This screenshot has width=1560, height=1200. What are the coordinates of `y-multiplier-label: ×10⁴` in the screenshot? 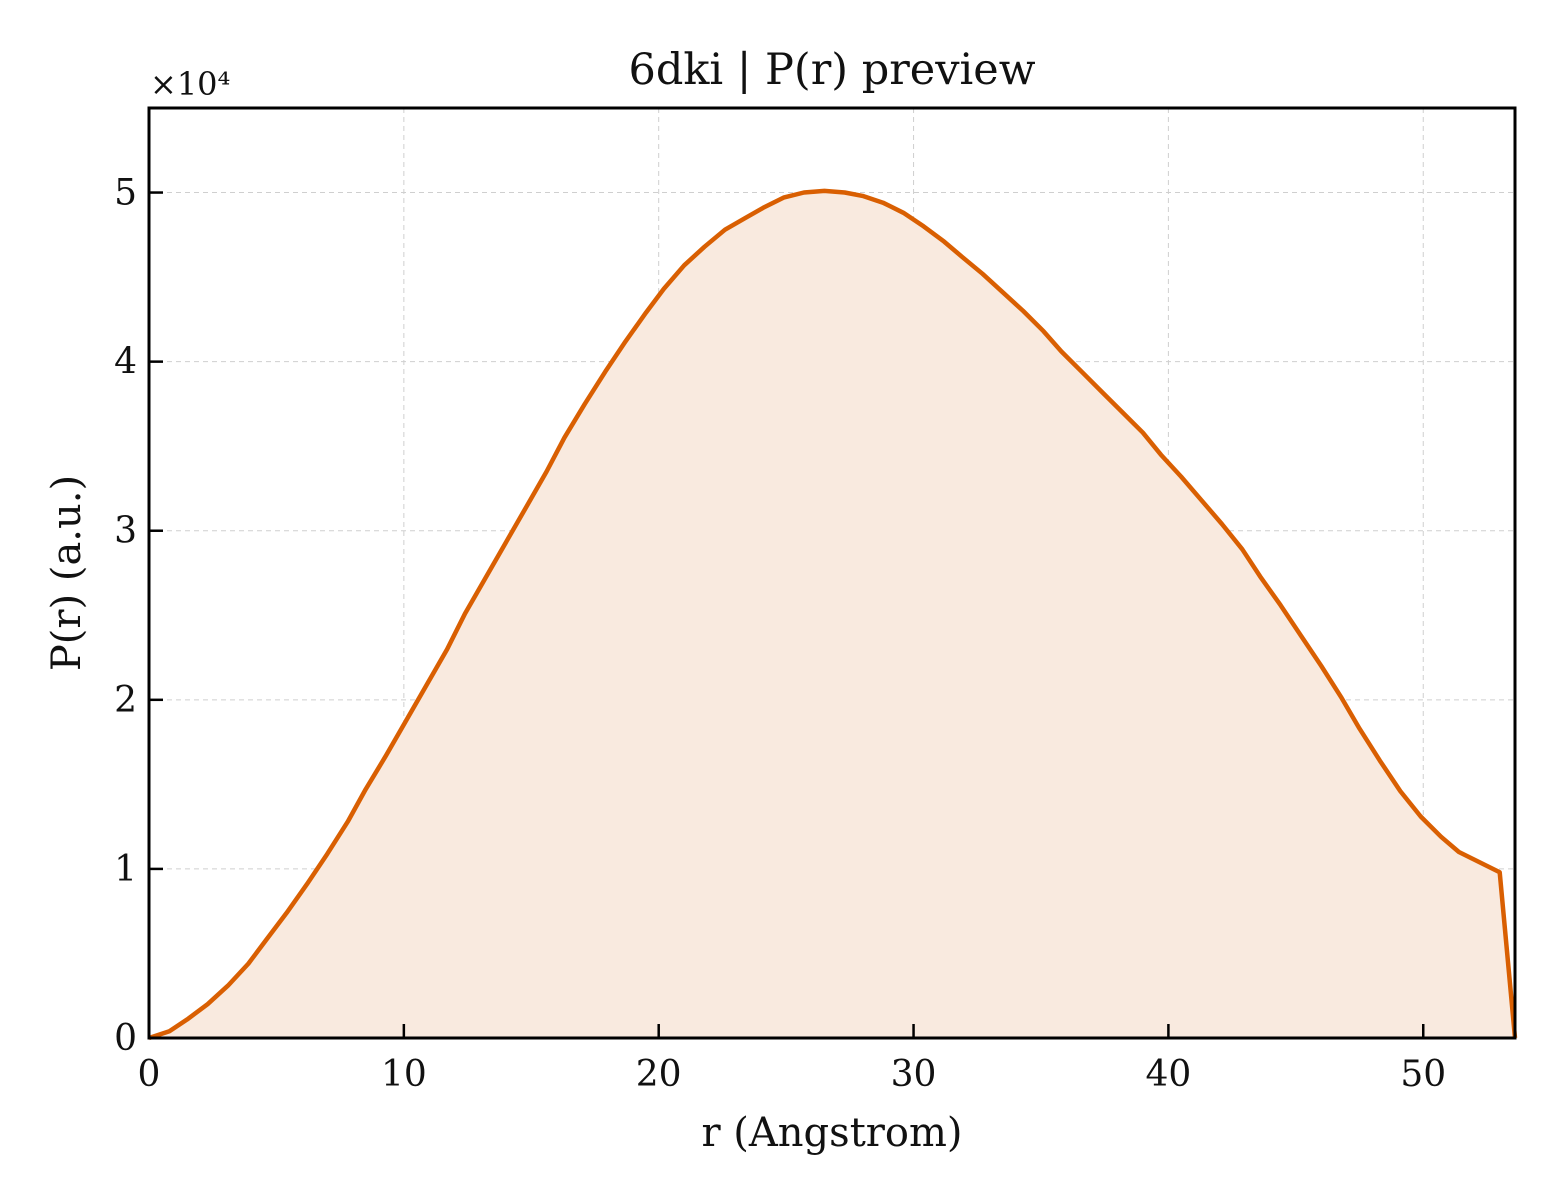 It's located at (190, 84).